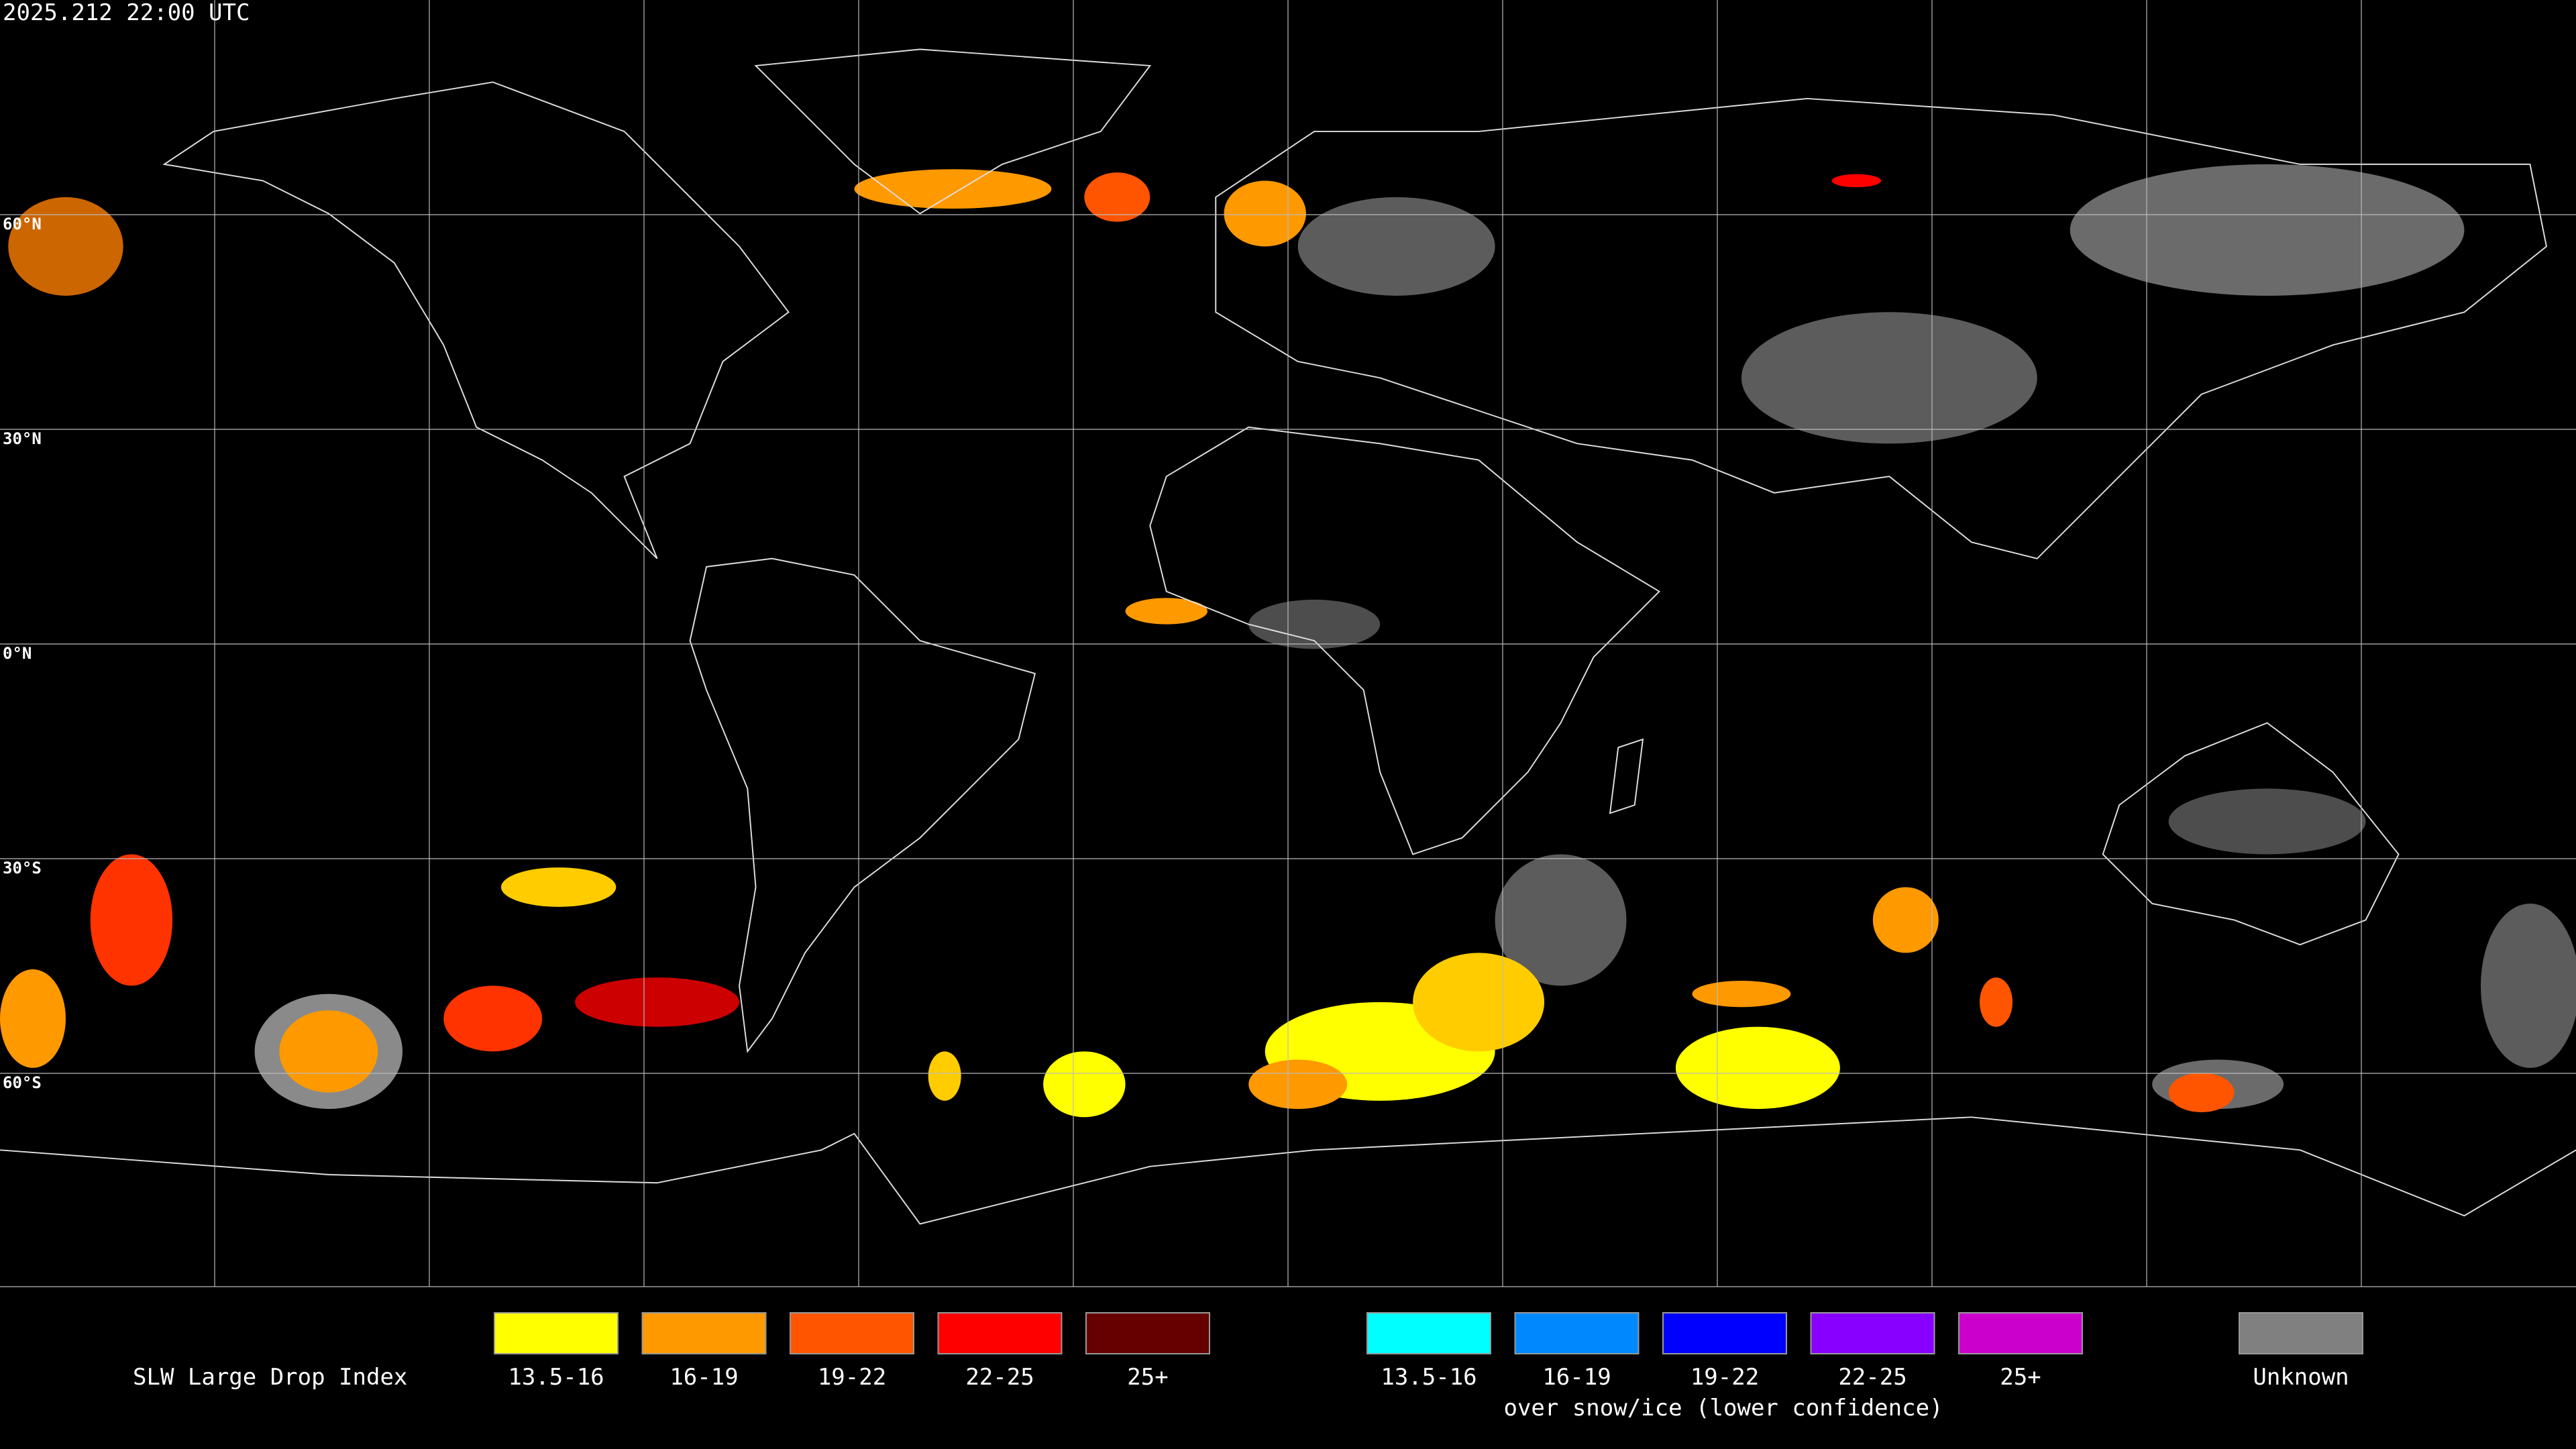  Describe the element at coordinates (2301, 1377) in the screenshot. I see `legend-label: Unknown` at that location.